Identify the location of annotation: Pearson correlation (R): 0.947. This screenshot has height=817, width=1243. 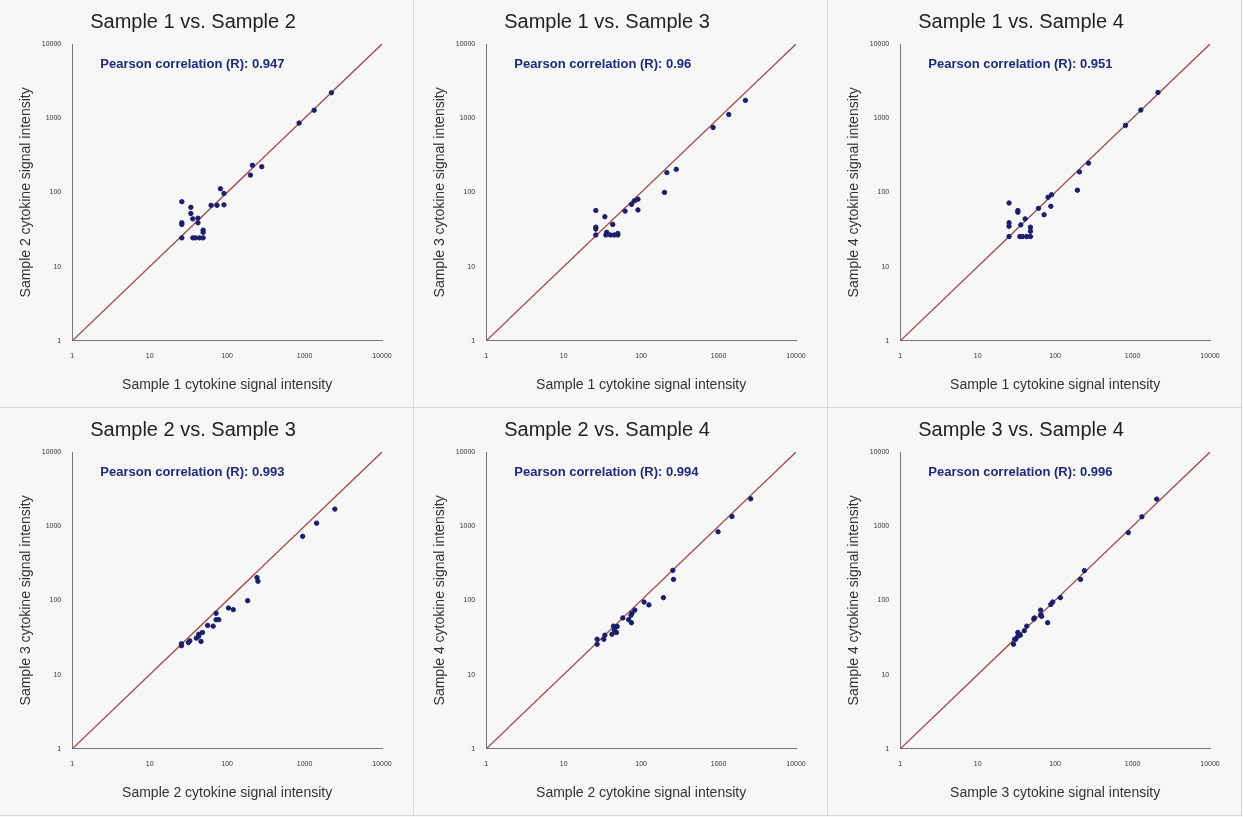
(192, 64).